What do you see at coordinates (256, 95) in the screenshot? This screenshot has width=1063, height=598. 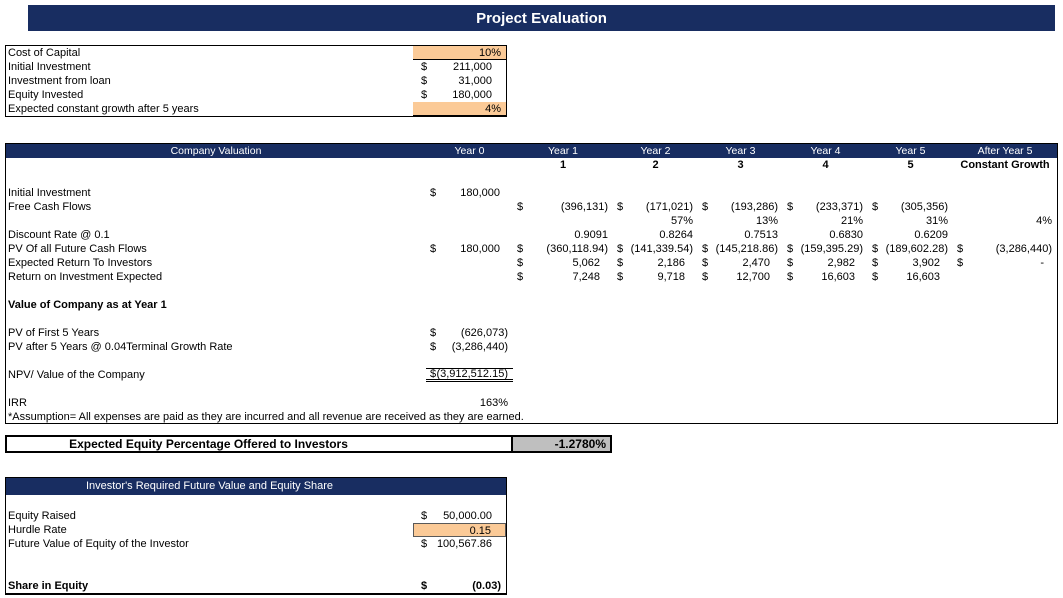 I see `table-row: Equity Invested $180,000` at bounding box center [256, 95].